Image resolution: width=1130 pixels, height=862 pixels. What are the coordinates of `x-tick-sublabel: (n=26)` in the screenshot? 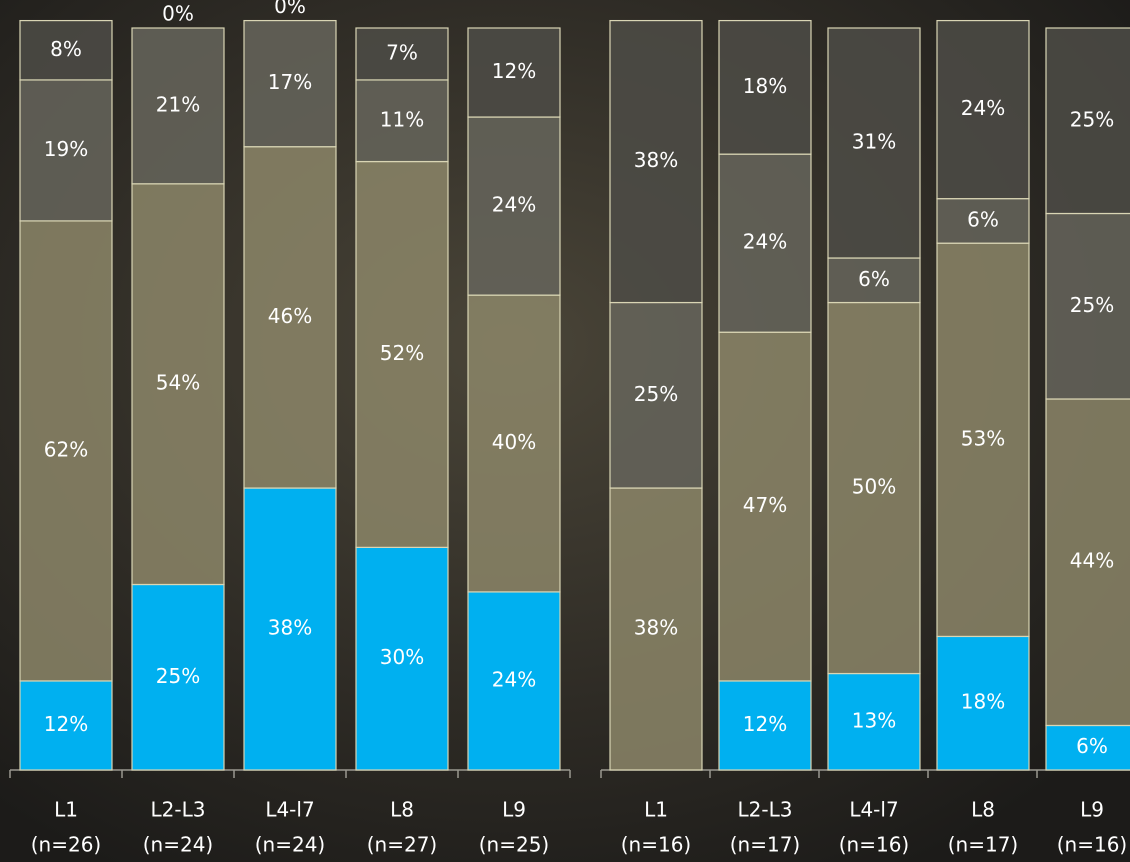 It's located at (66, 845).